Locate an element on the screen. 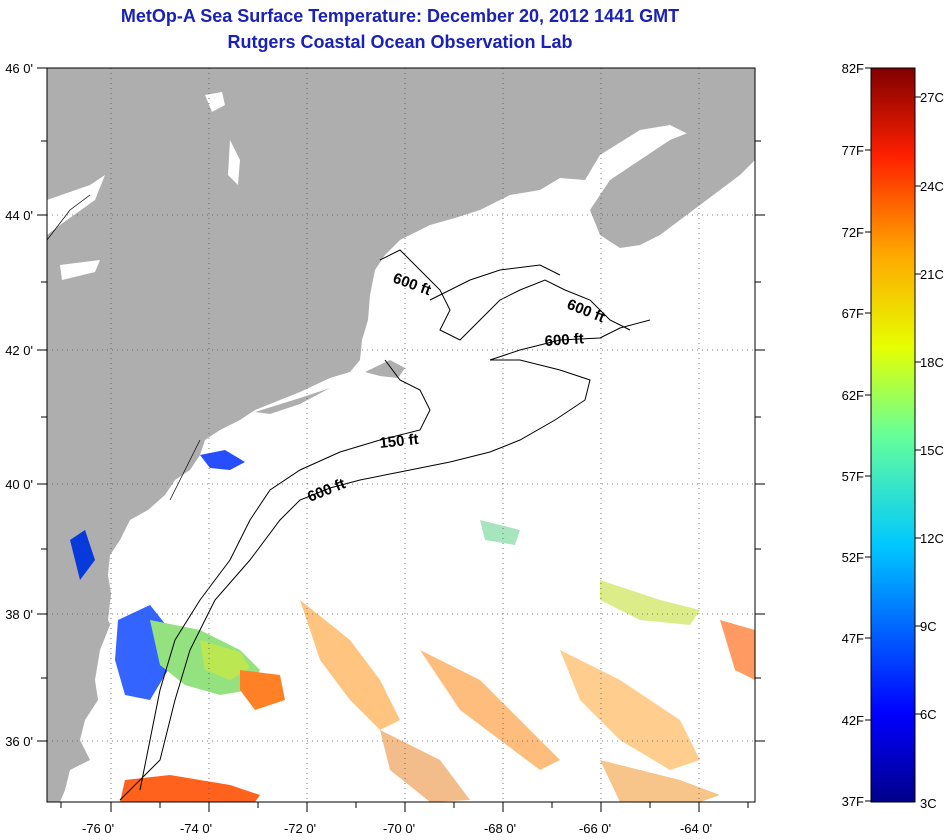  colorbar-f-label: 37F is located at coordinates (853, 801).